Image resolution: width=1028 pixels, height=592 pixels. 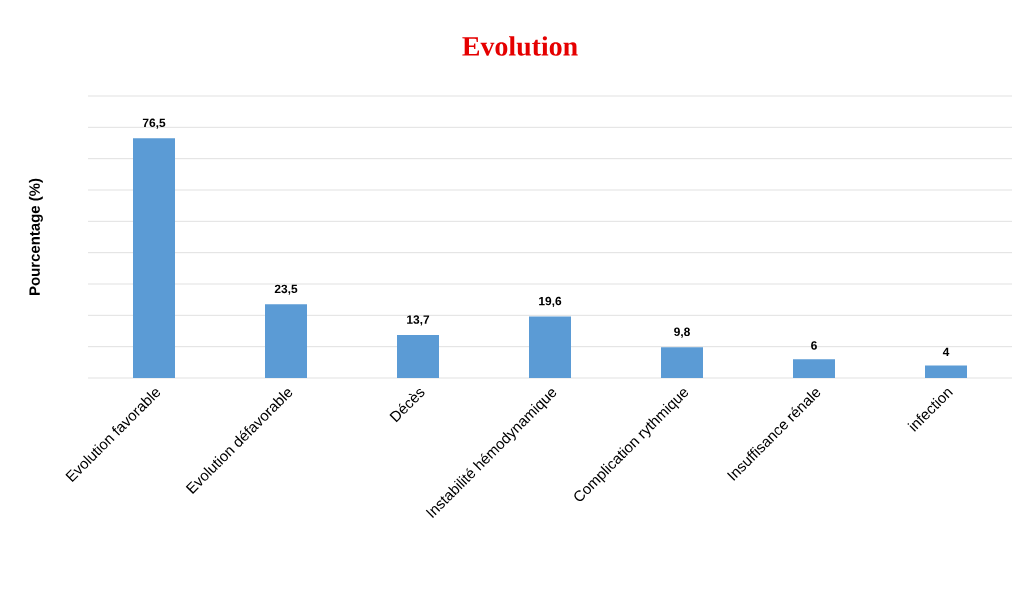 I want to click on data-label: 76,5, so click(x=154, y=123).